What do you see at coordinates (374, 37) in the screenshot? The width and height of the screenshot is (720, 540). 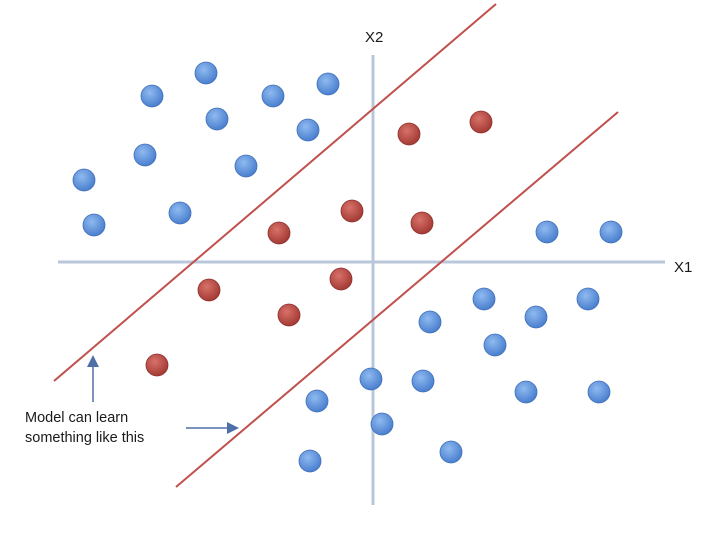 I see `y-axis-label: X2` at bounding box center [374, 37].